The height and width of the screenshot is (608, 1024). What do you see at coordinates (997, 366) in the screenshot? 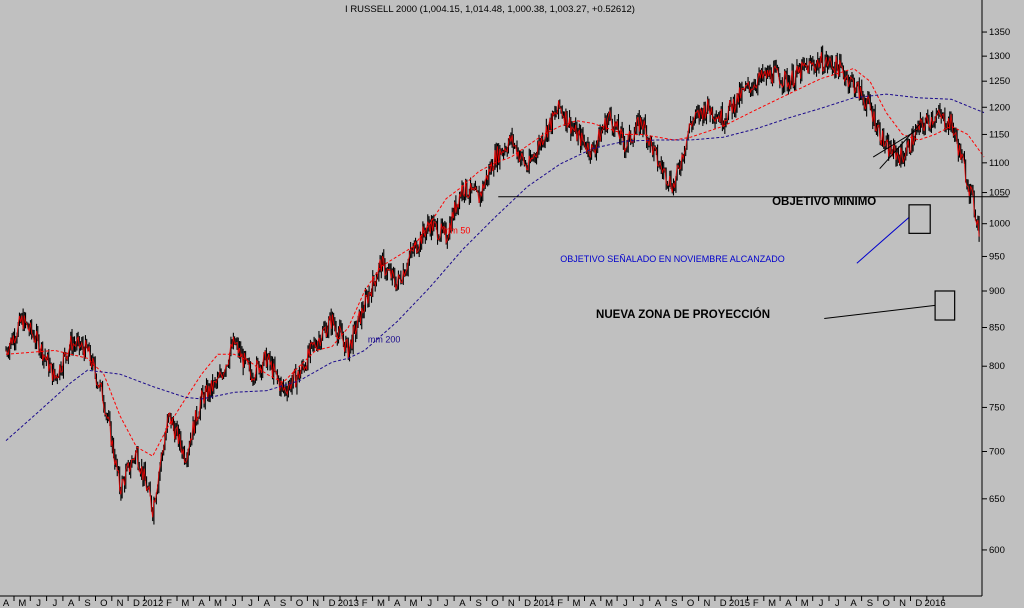
I see `y-tick-label: 800` at bounding box center [997, 366].